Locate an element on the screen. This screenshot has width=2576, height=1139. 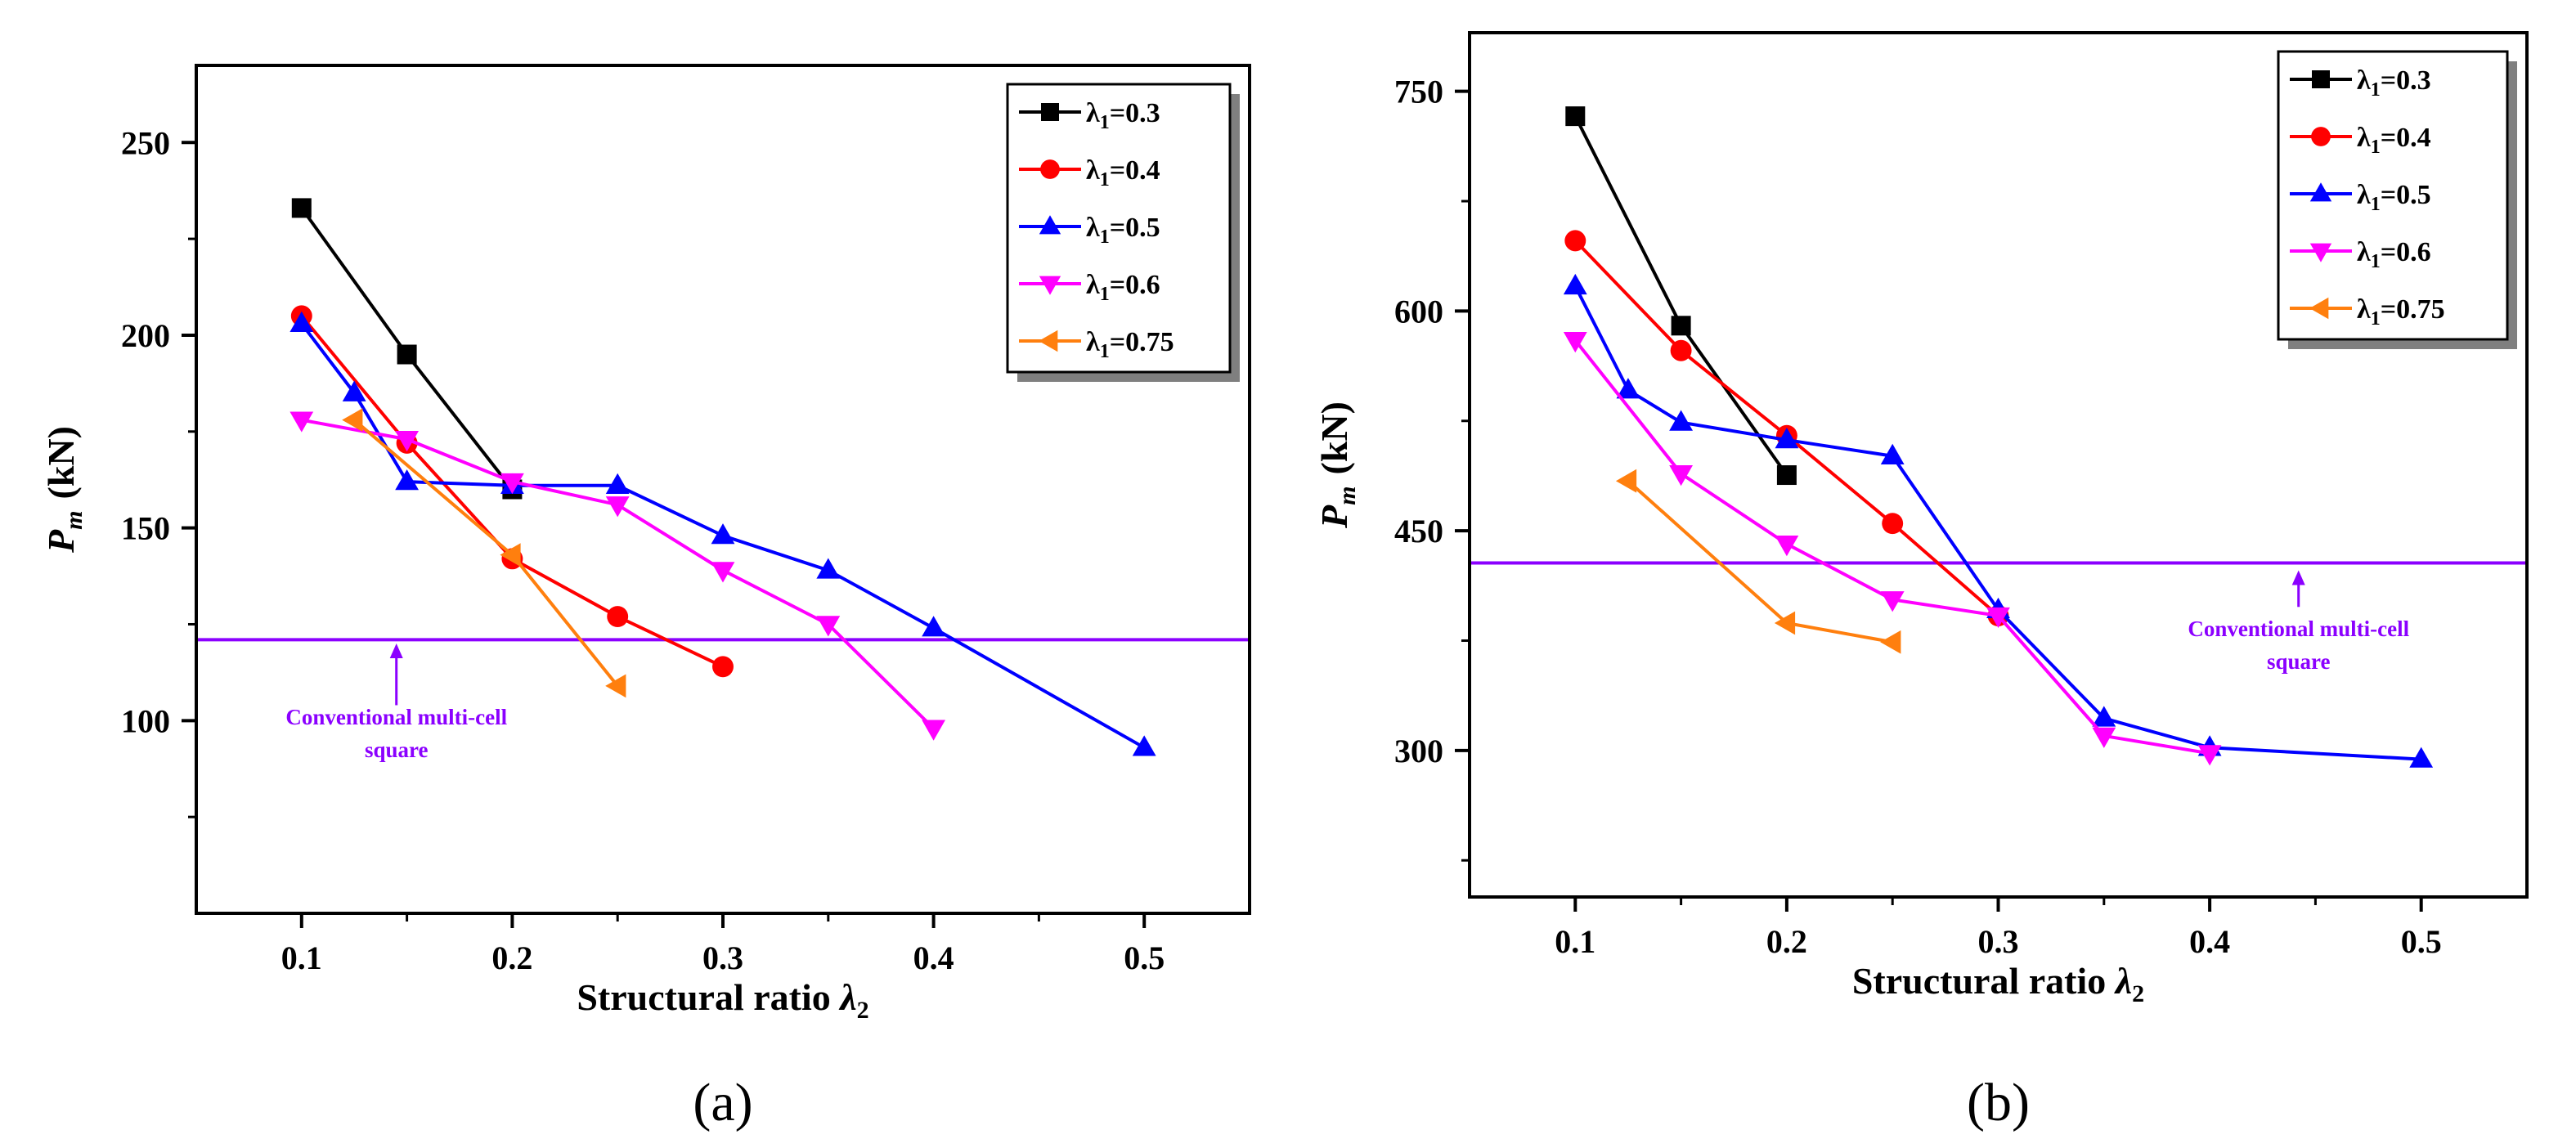
y-tick-label: 150 is located at coordinates (145, 529).